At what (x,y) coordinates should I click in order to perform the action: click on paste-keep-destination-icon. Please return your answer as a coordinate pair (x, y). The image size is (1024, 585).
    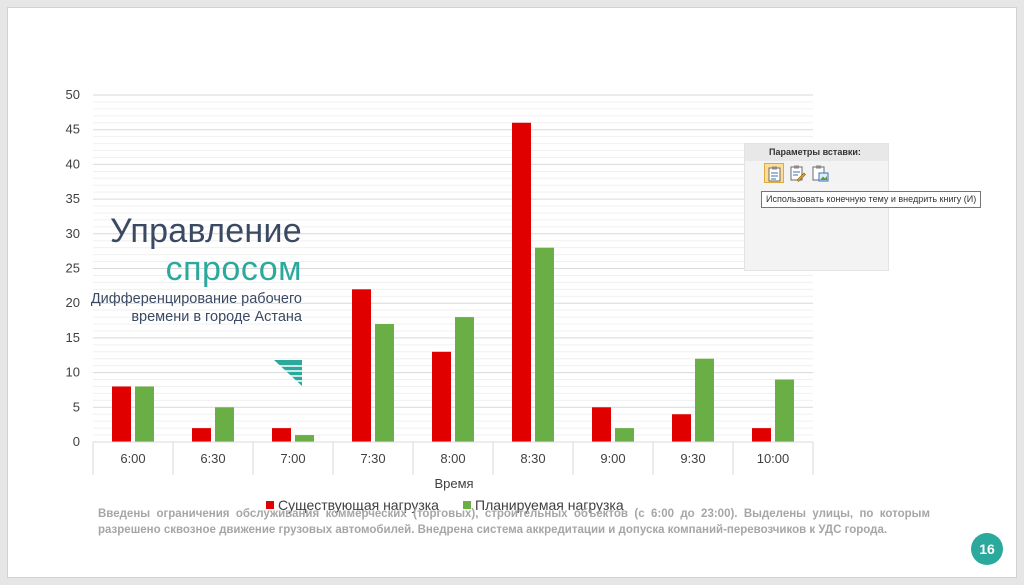
    Looking at the image, I should click on (774, 174).